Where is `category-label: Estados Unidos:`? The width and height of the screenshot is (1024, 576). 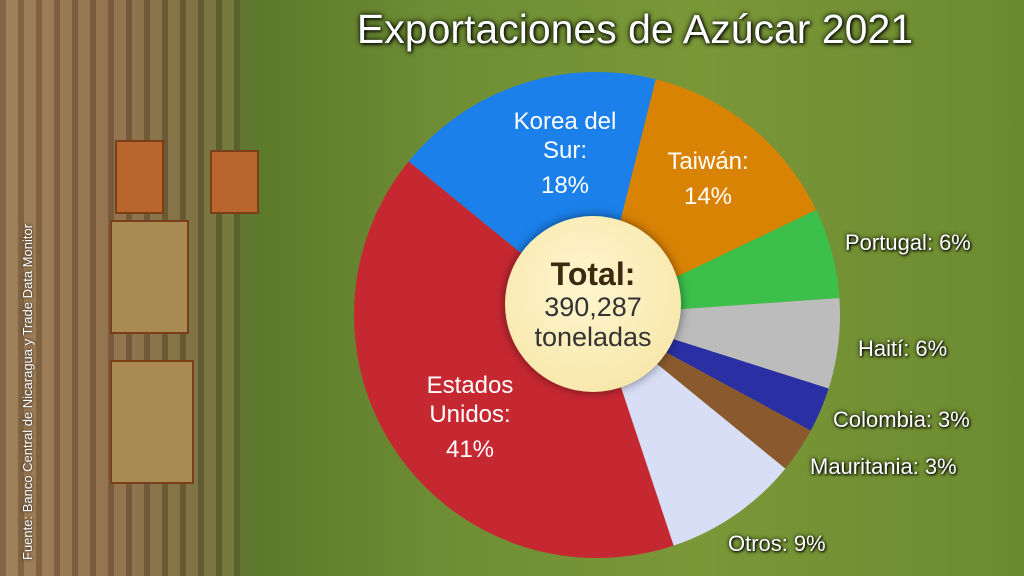 category-label: Estados Unidos: is located at coordinates (470, 400).